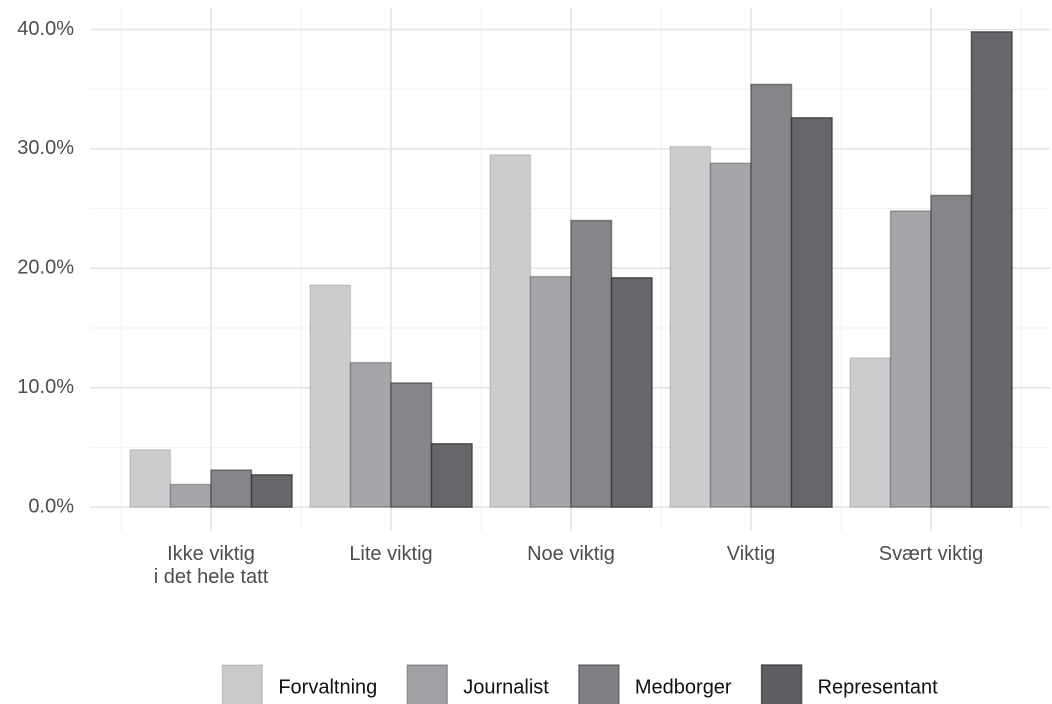 The image size is (1052, 704). What do you see at coordinates (751, 554) in the screenshot?
I see `x-tick-label: Viktig` at bounding box center [751, 554].